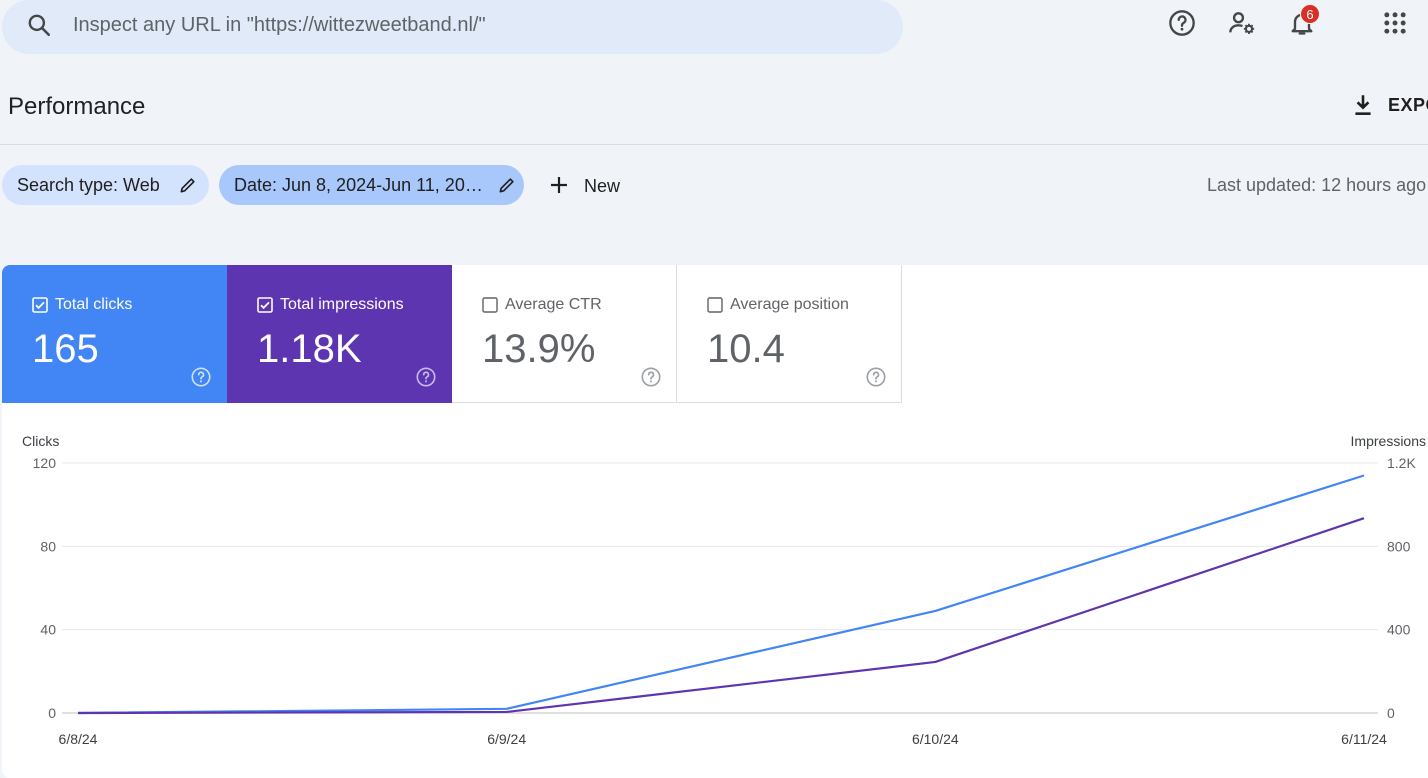  Describe the element at coordinates (40, 441) in the screenshot. I see `left-axis-label: Clicks` at that location.